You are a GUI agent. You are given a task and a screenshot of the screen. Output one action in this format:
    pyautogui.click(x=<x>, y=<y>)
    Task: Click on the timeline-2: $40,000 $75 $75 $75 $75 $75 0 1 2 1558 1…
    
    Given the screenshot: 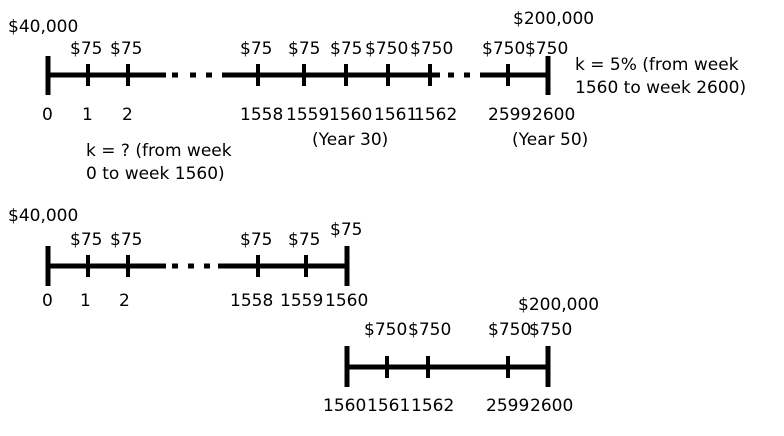 What is the action you would take?
    pyautogui.click(x=188, y=258)
    